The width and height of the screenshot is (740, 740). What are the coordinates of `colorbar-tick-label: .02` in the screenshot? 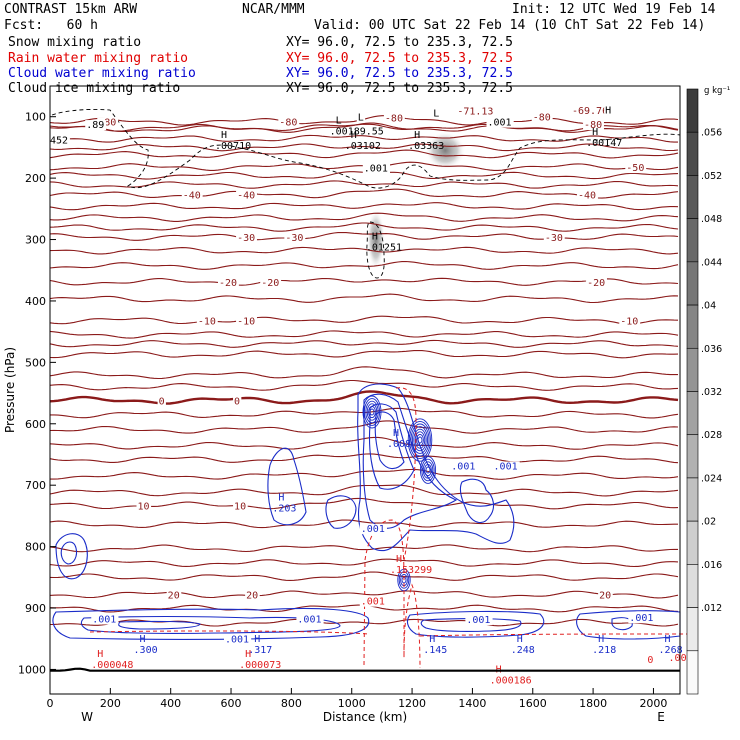 It's located at (708, 522).